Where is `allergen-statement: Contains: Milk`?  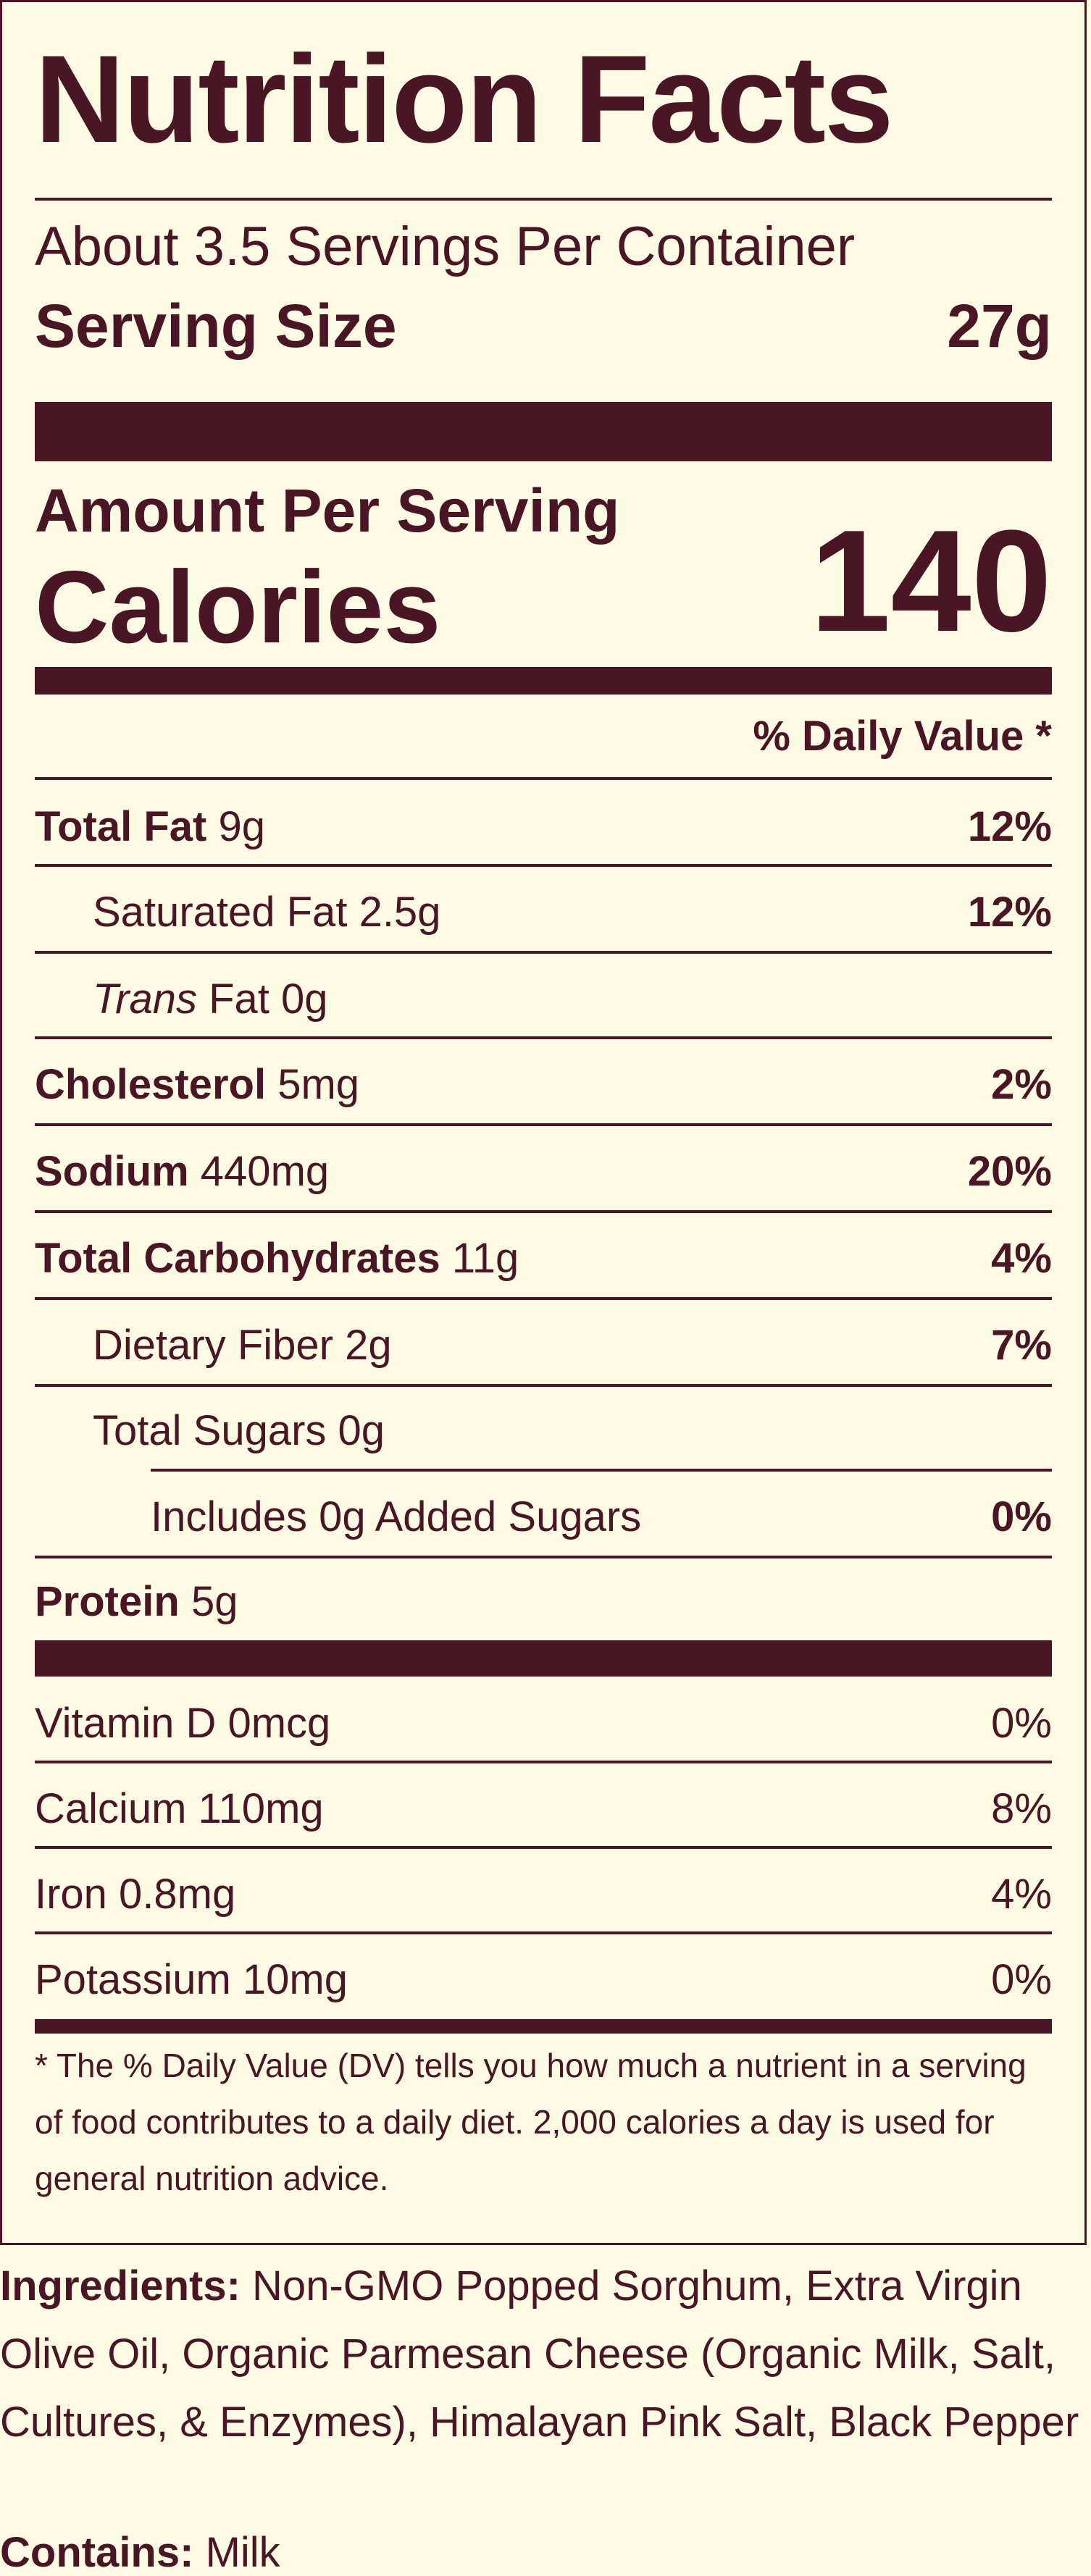
allergen-statement: Contains: Milk is located at coordinates (140, 2553).